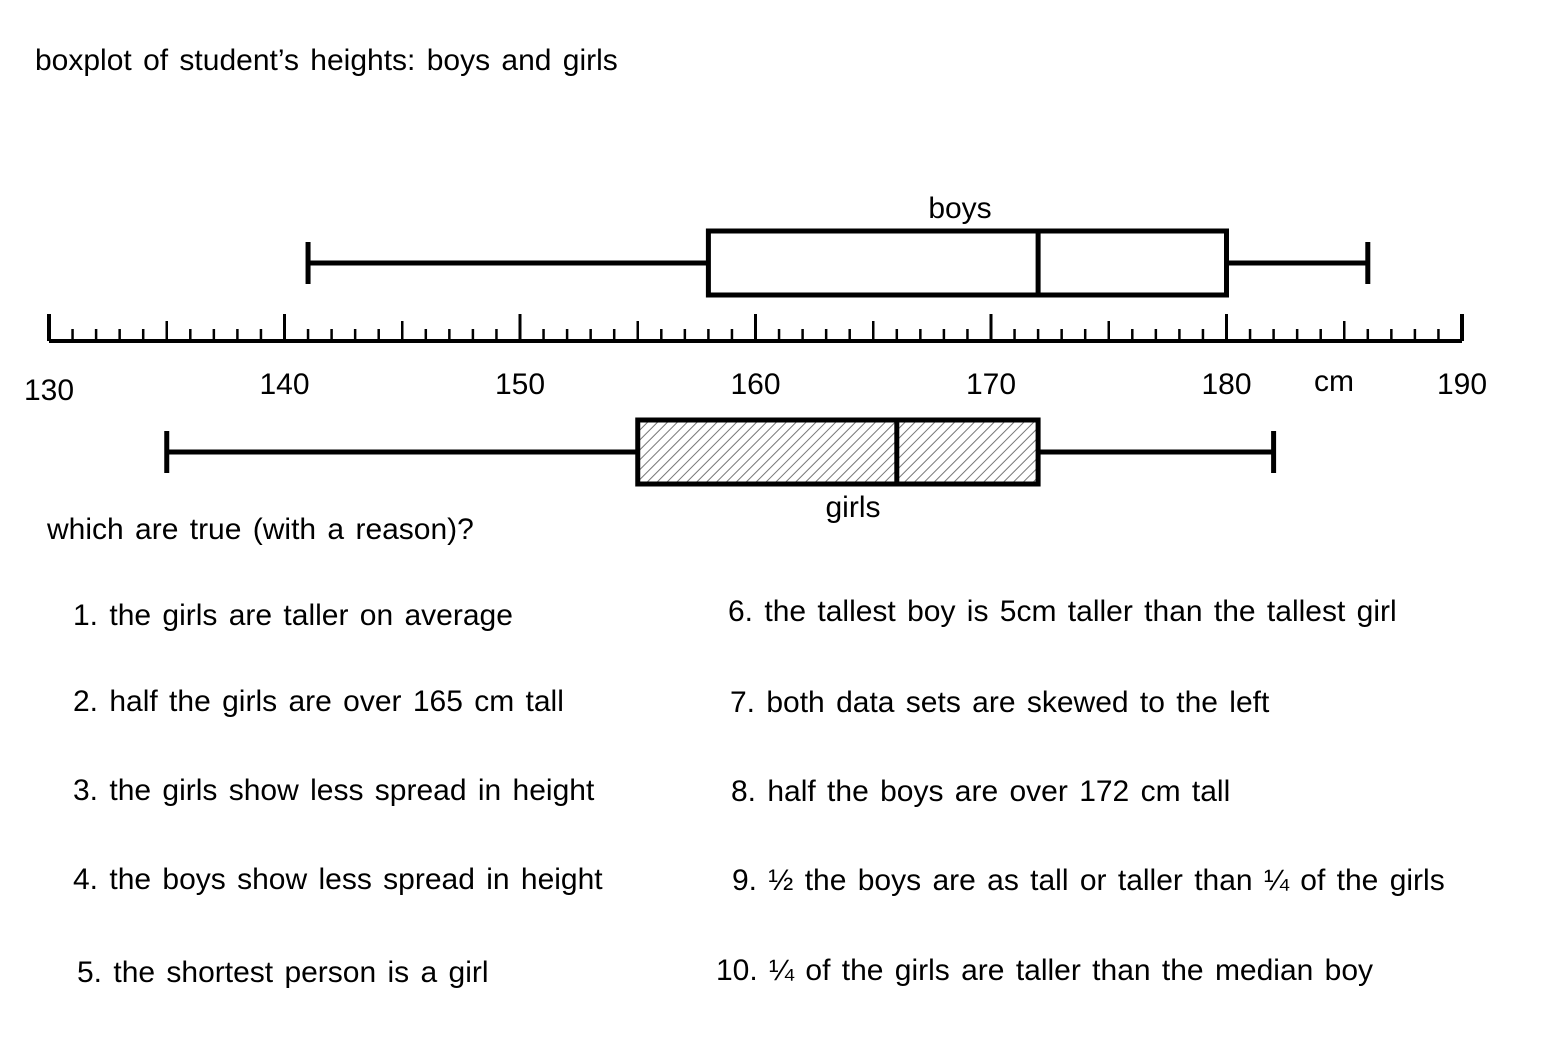 The height and width of the screenshot is (1064, 1544). I want to click on statement-item: 1. the girls are taller on average, so click(293, 615).